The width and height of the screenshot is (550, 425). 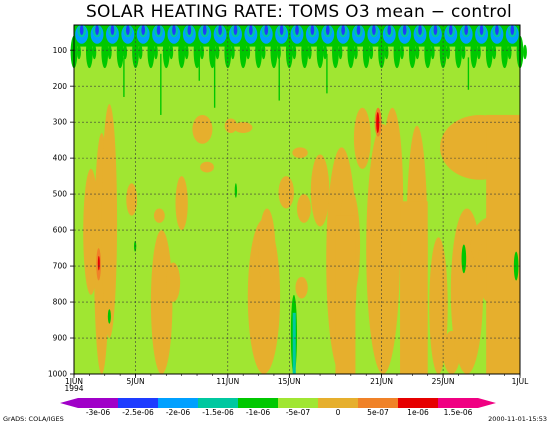 I want to click on colorbar-label: 1e-06, so click(x=418, y=412).